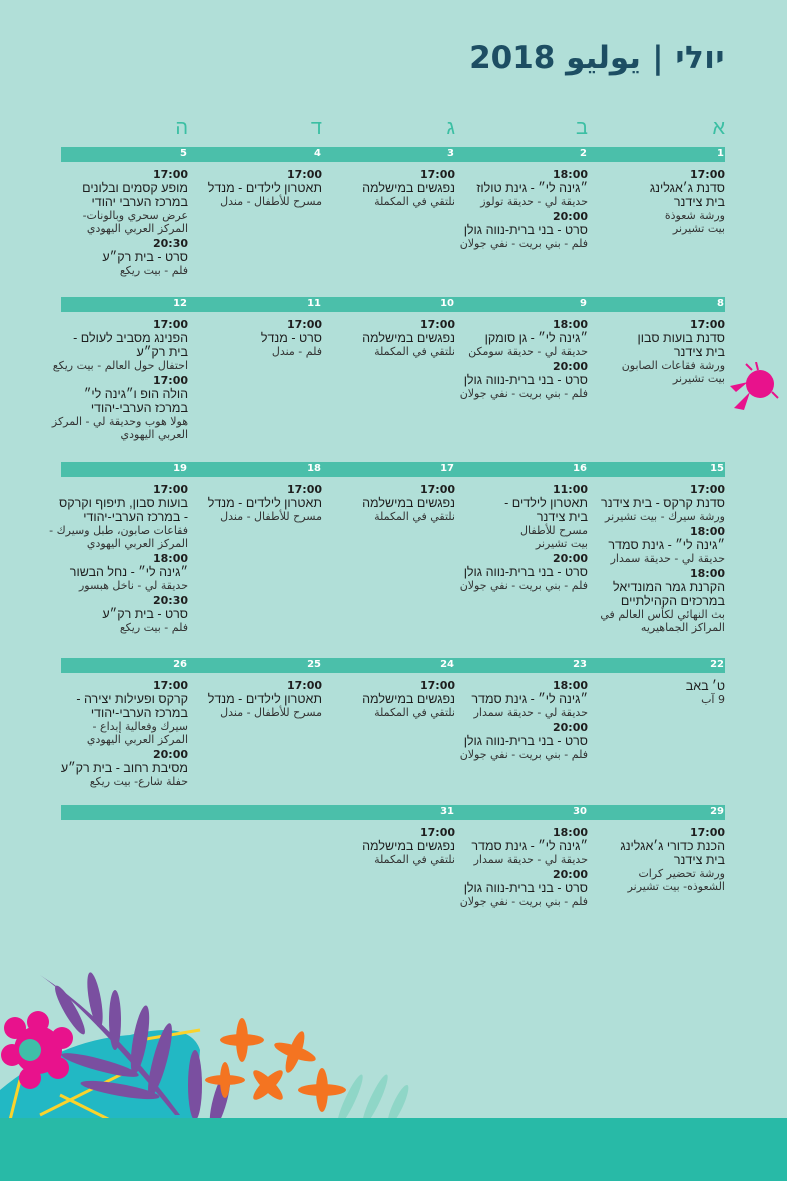 The width and height of the screenshot is (787, 1181). Describe the element at coordinates (687, 195) in the screenshot. I see `event-title-hebrew: סדנת ג׳אגלינג בית צידנר` at that location.